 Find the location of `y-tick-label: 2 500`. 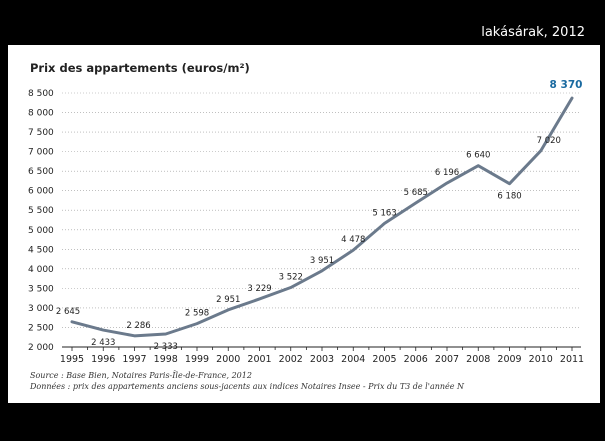

y-tick-label: 2 500 is located at coordinates (41, 328).